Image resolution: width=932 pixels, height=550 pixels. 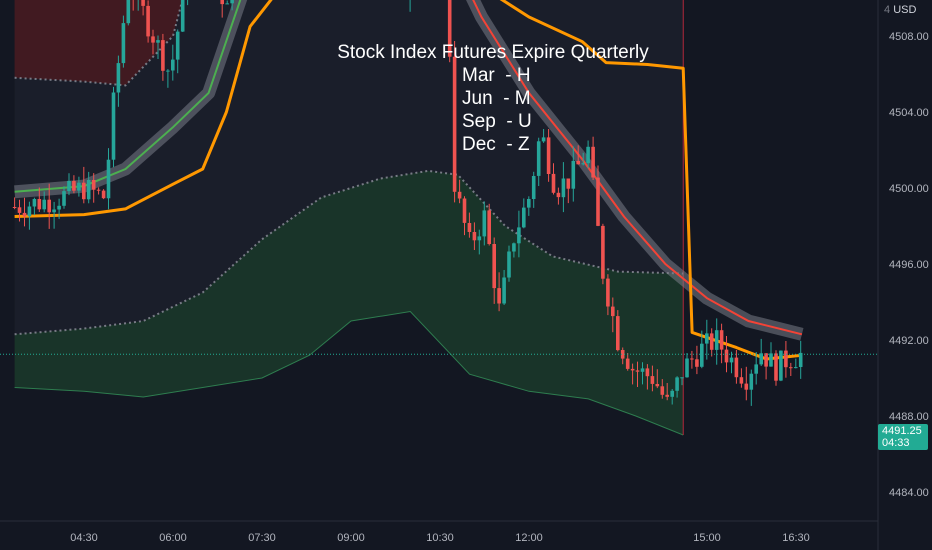 What do you see at coordinates (529, 538) in the screenshot?
I see `time-tick-label: 12:00` at bounding box center [529, 538].